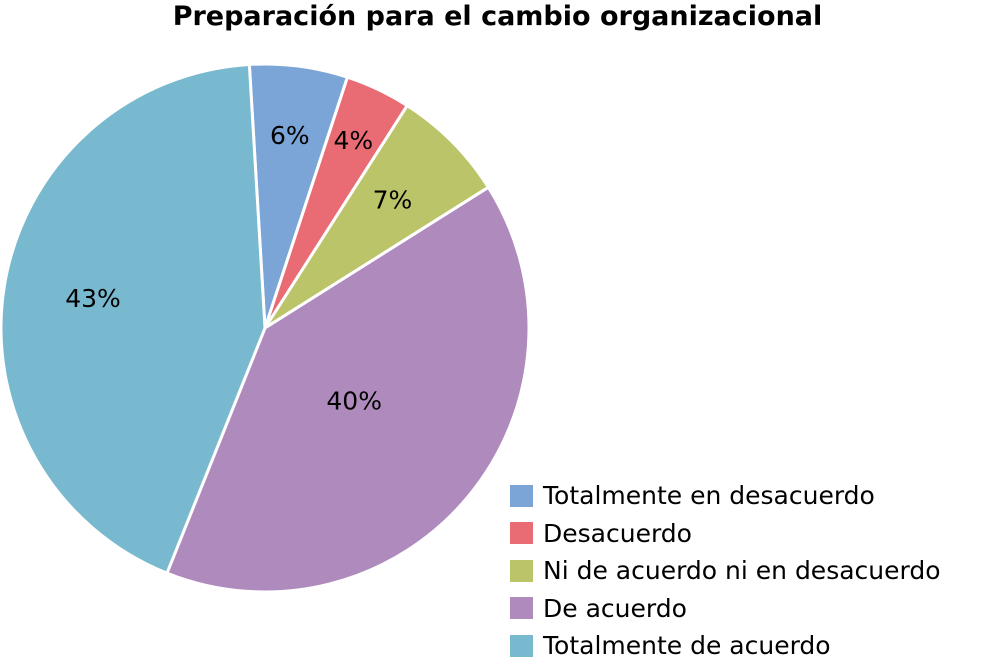  I want to click on legend-item: De acuerdo, so click(725, 609).